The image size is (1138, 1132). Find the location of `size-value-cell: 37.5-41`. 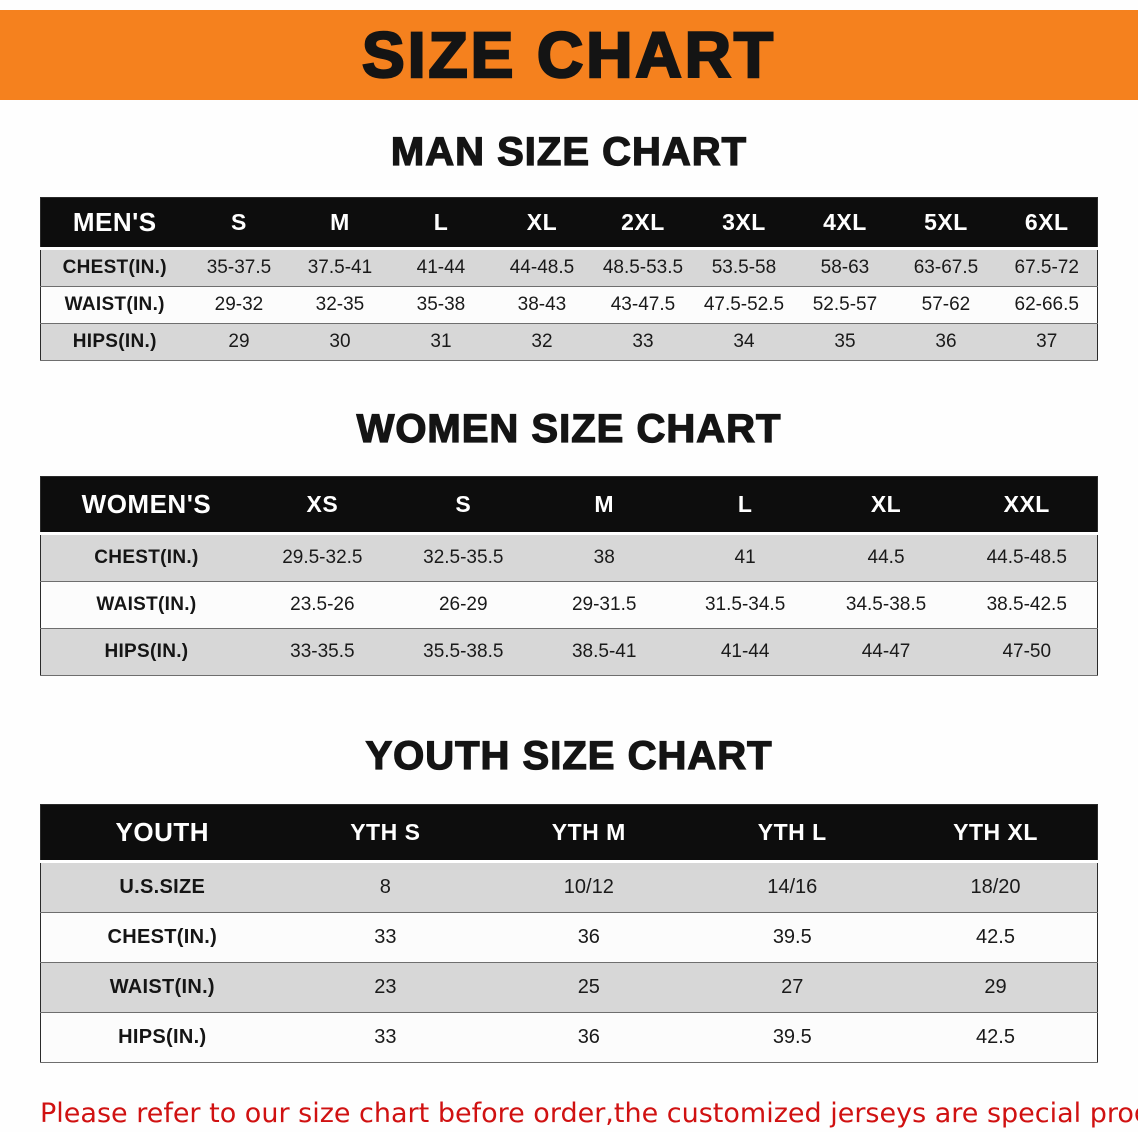

size-value-cell: 37.5-41 is located at coordinates (340, 267).